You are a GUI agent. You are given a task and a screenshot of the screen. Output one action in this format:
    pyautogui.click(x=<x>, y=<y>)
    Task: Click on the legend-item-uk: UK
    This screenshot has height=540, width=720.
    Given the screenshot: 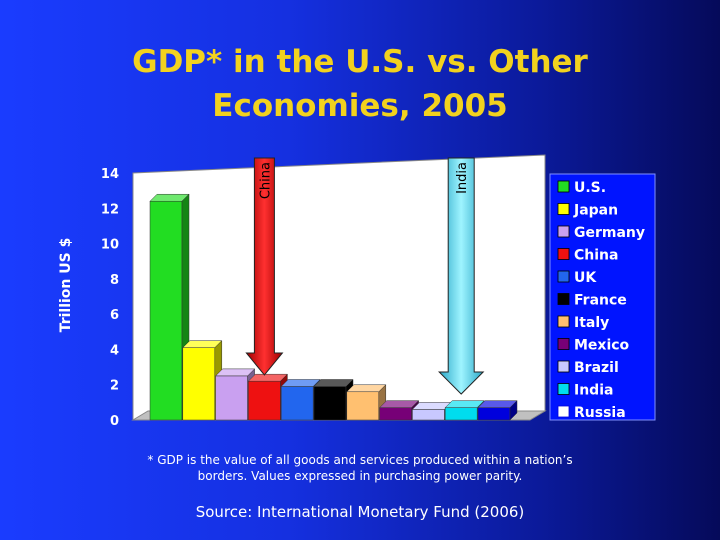 What is the action you would take?
    pyautogui.click(x=577, y=278)
    